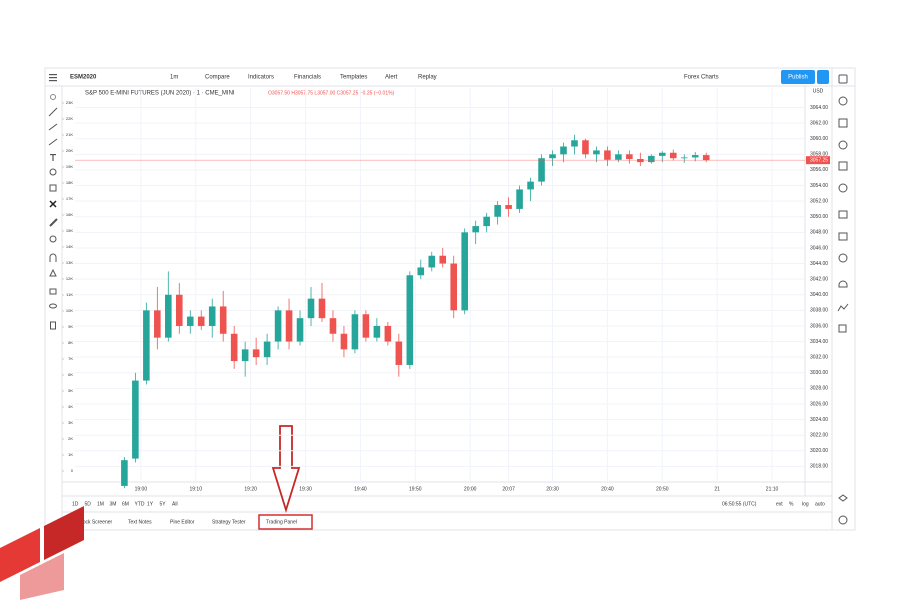  What do you see at coordinates (70, 422) in the screenshot?
I see `y2-tick-label: 3K` at bounding box center [70, 422].